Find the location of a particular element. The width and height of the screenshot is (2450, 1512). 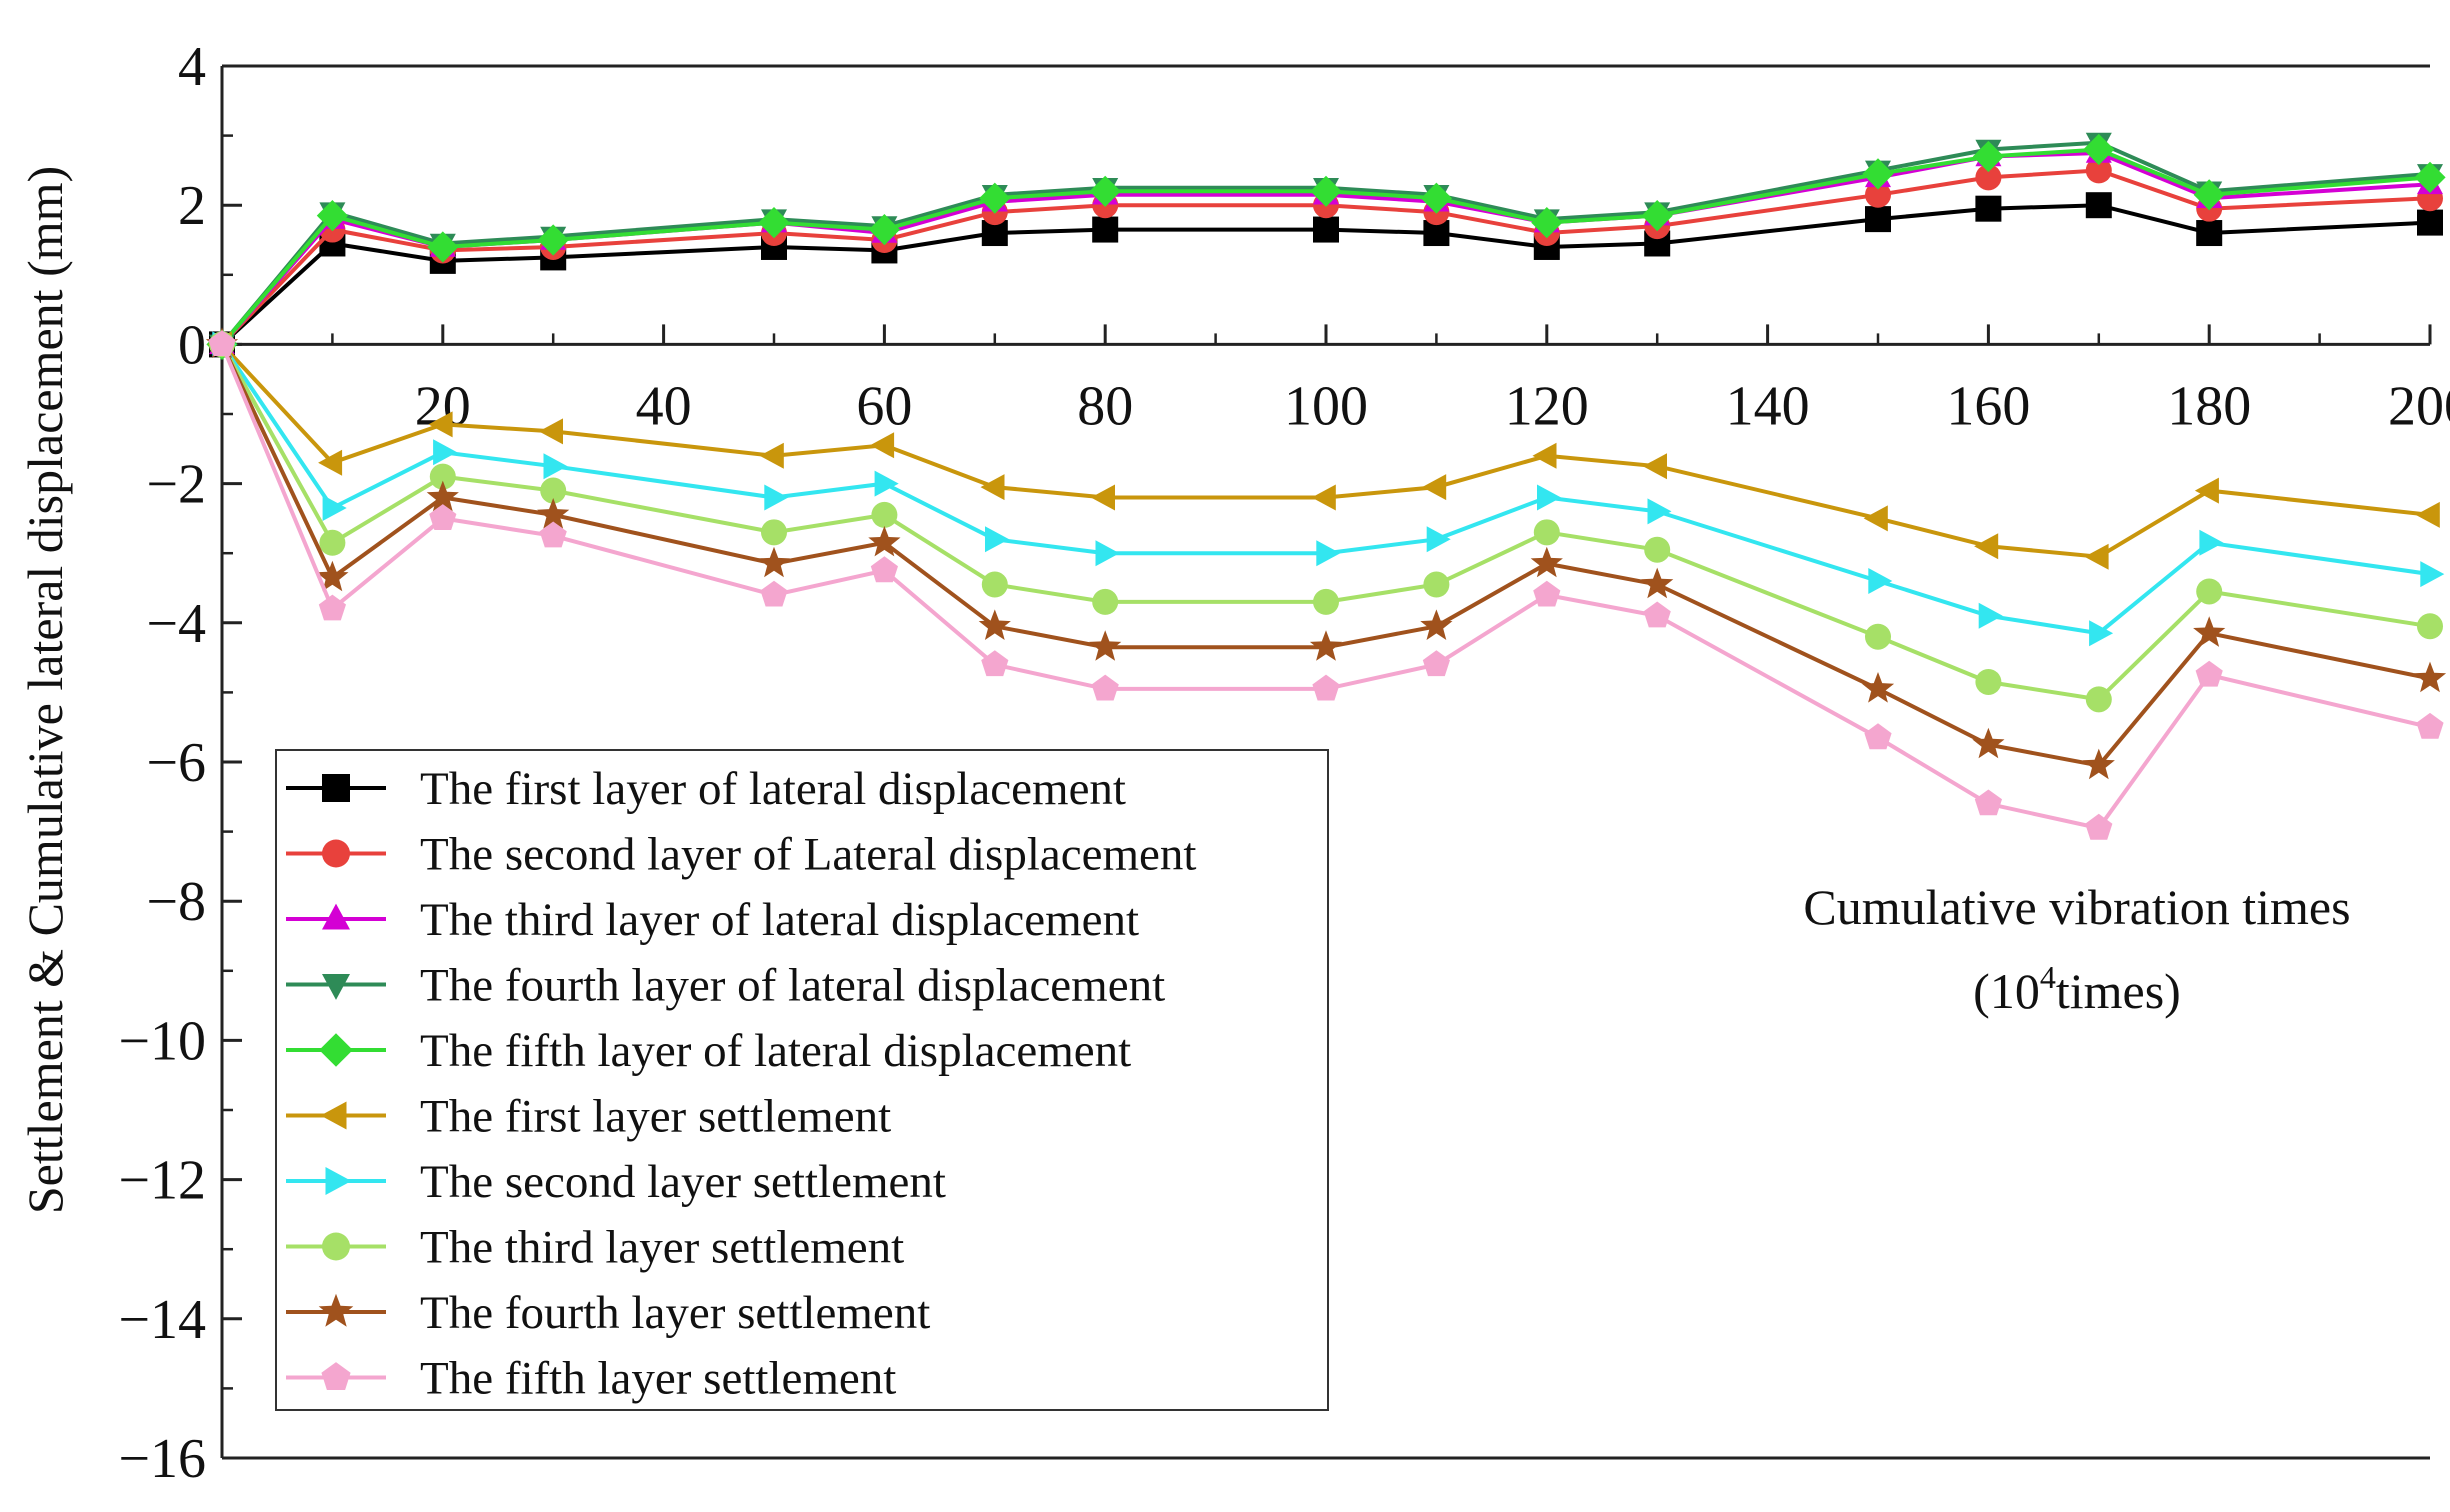

x-axis-unit: (104times) is located at coordinates (2077, 989).